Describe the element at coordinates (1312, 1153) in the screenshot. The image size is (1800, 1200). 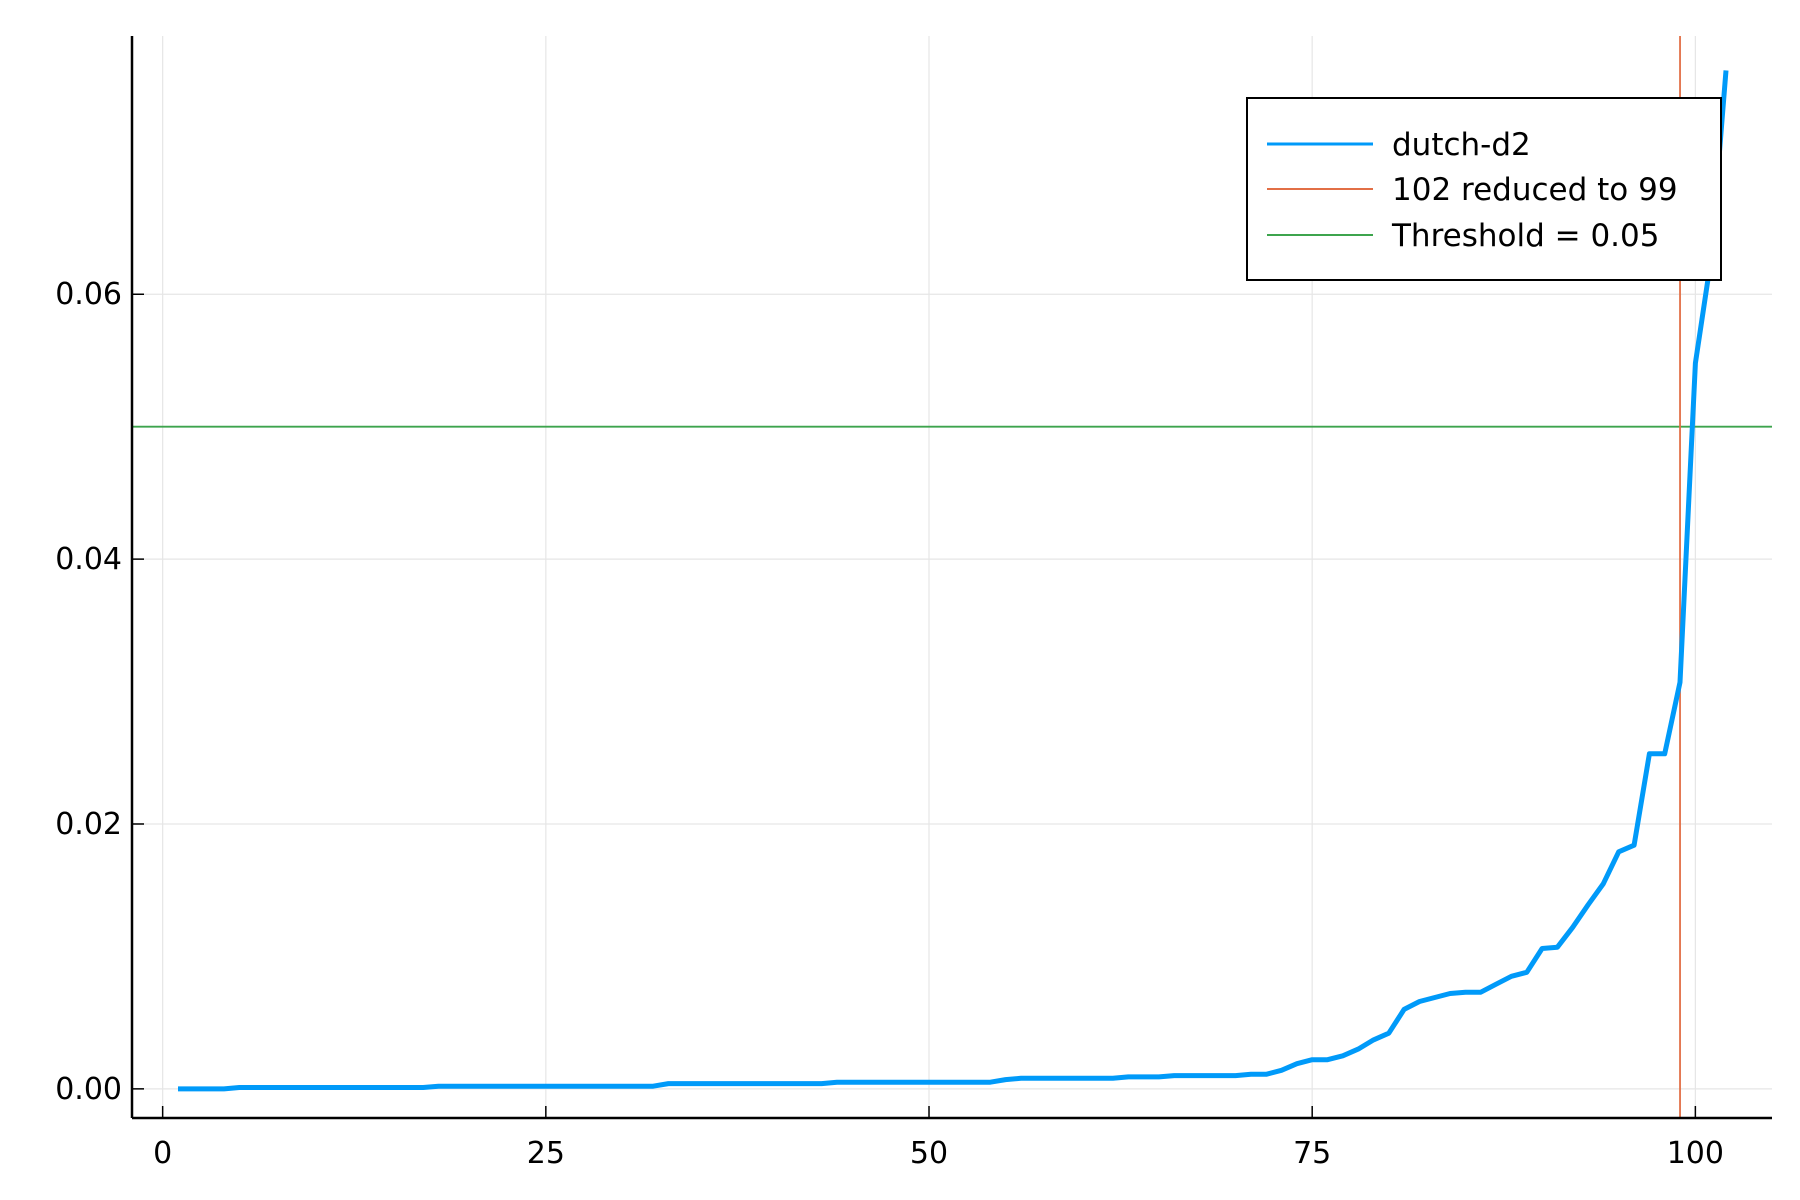
I see `x-tick-label-3: 75` at that location.